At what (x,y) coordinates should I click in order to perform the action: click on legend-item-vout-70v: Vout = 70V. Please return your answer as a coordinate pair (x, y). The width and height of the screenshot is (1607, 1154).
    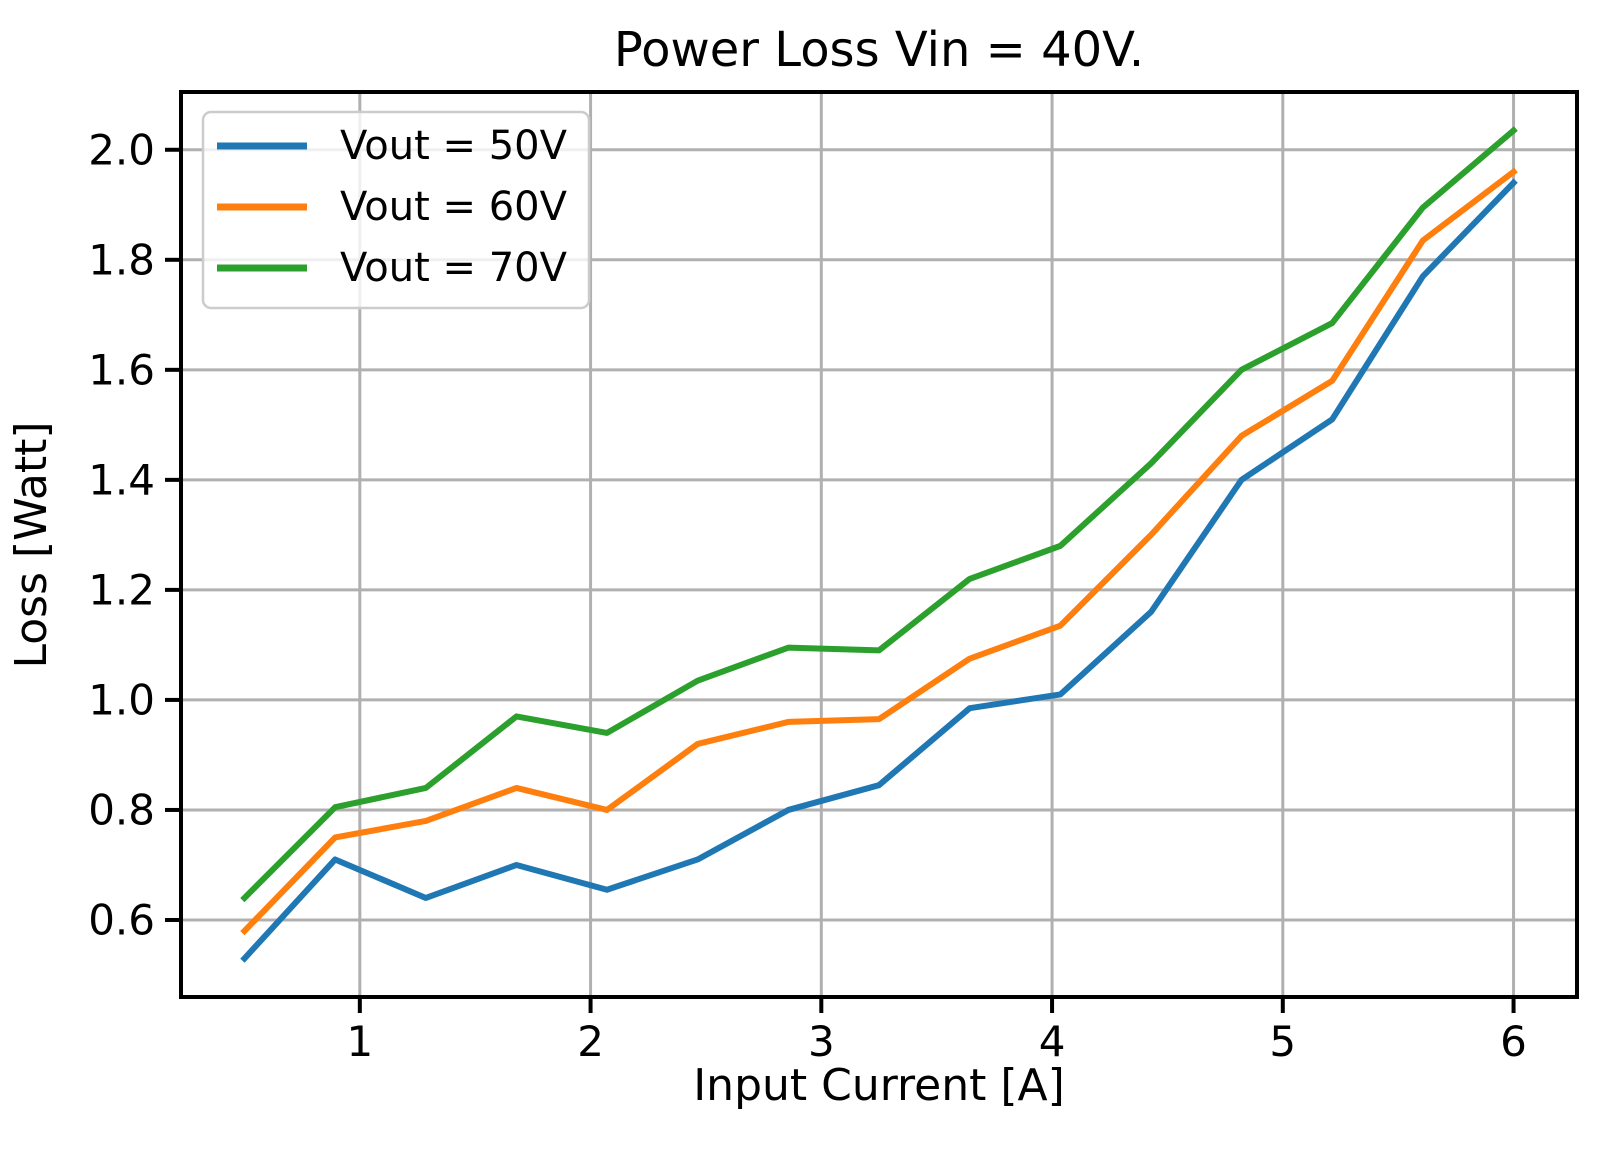
    Looking at the image, I should click on (392, 268).